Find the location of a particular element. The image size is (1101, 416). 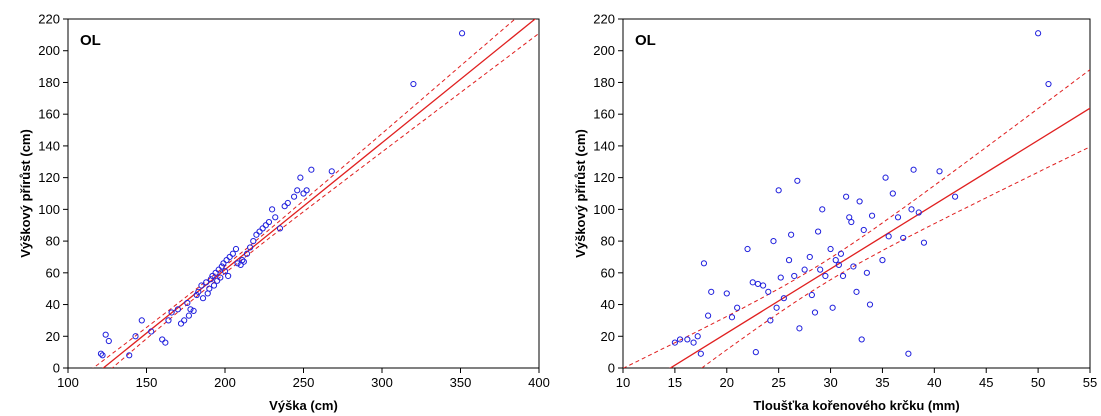

y-tick-label: 200 is located at coordinates (604, 50).